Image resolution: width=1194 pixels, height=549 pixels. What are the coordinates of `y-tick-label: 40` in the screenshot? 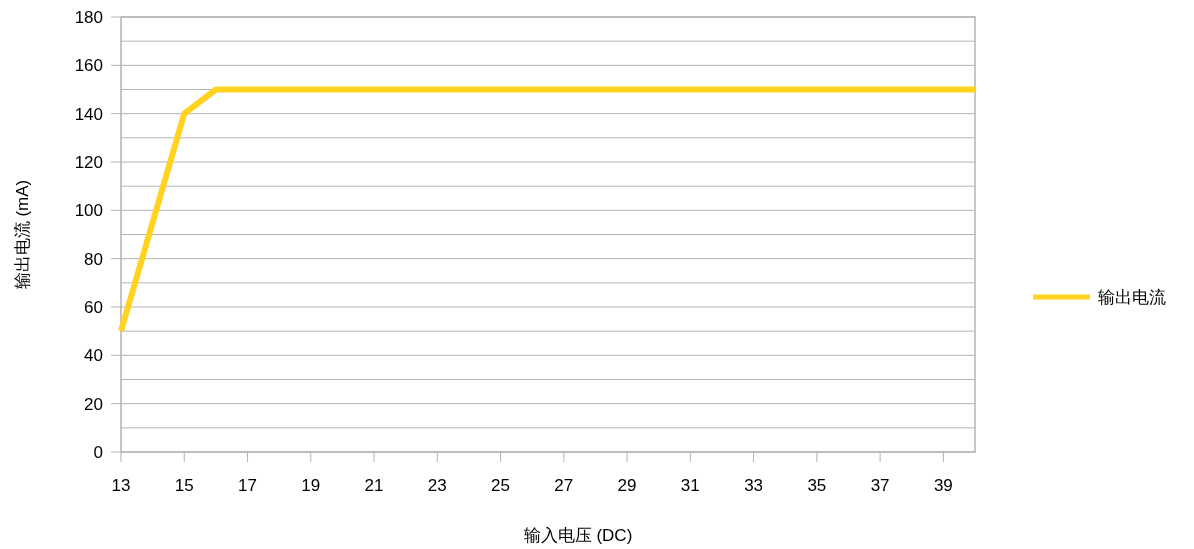 It's located at (93, 356).